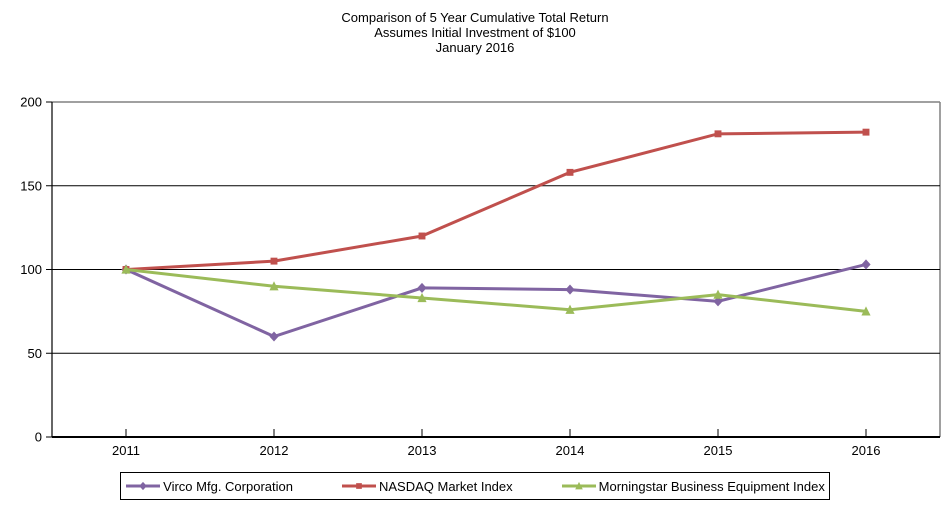  I want to click on legend-label: NASDAQ Market Index, so click(445, 486).